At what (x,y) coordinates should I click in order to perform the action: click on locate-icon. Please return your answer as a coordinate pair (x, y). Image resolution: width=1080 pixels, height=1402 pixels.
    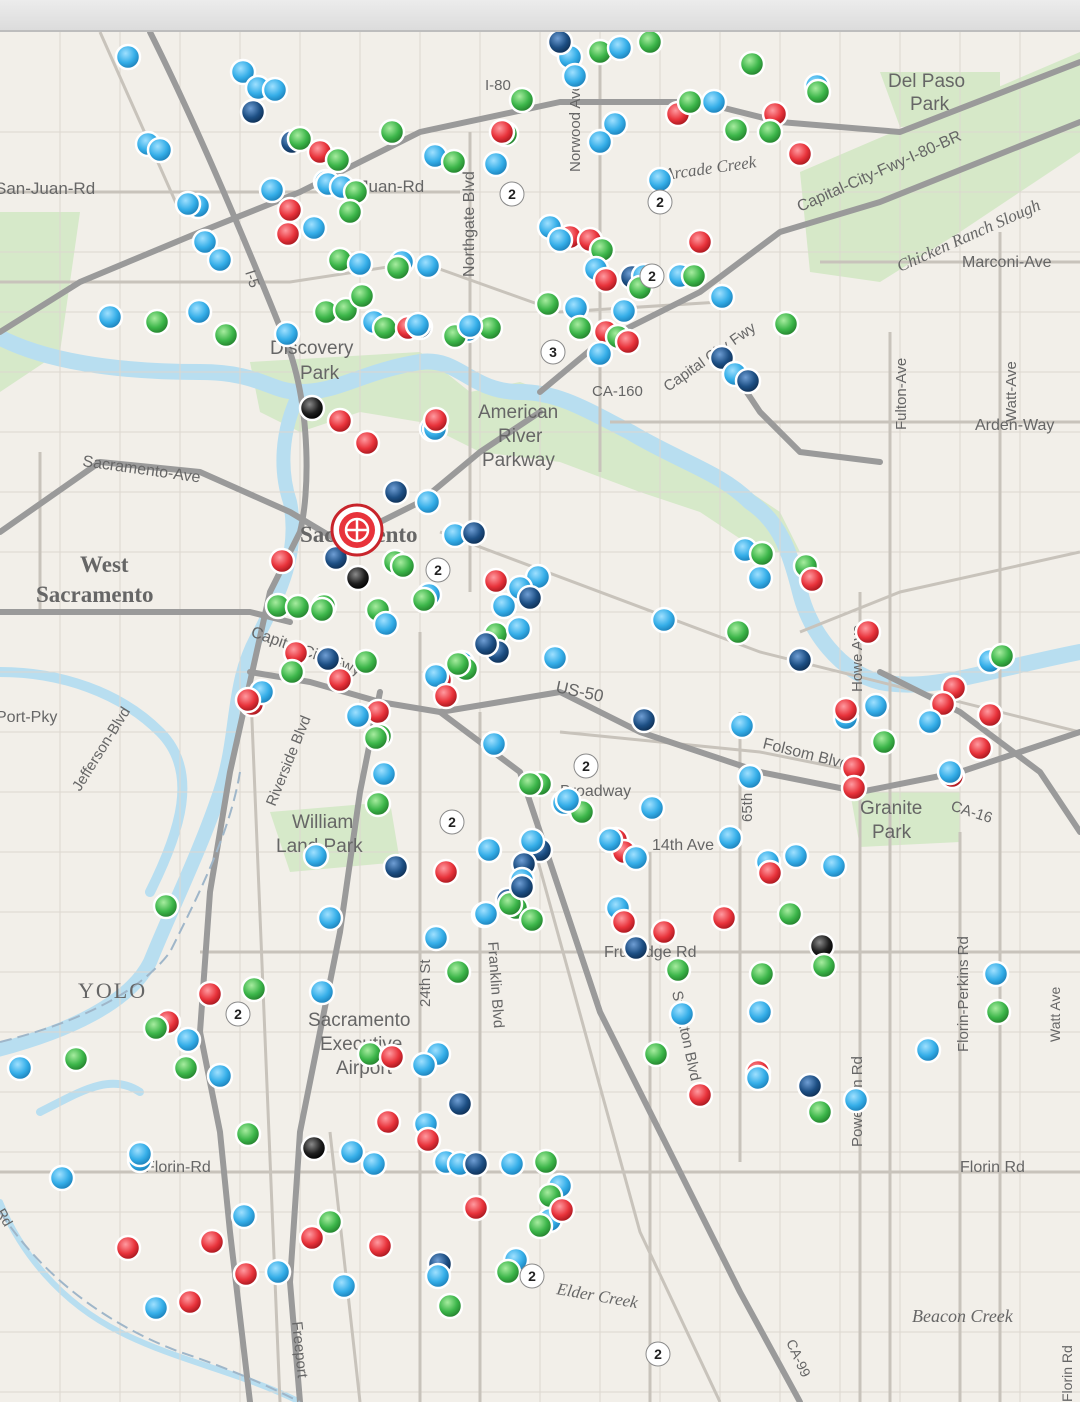
    Looking at the image, I should click on (357, 530).